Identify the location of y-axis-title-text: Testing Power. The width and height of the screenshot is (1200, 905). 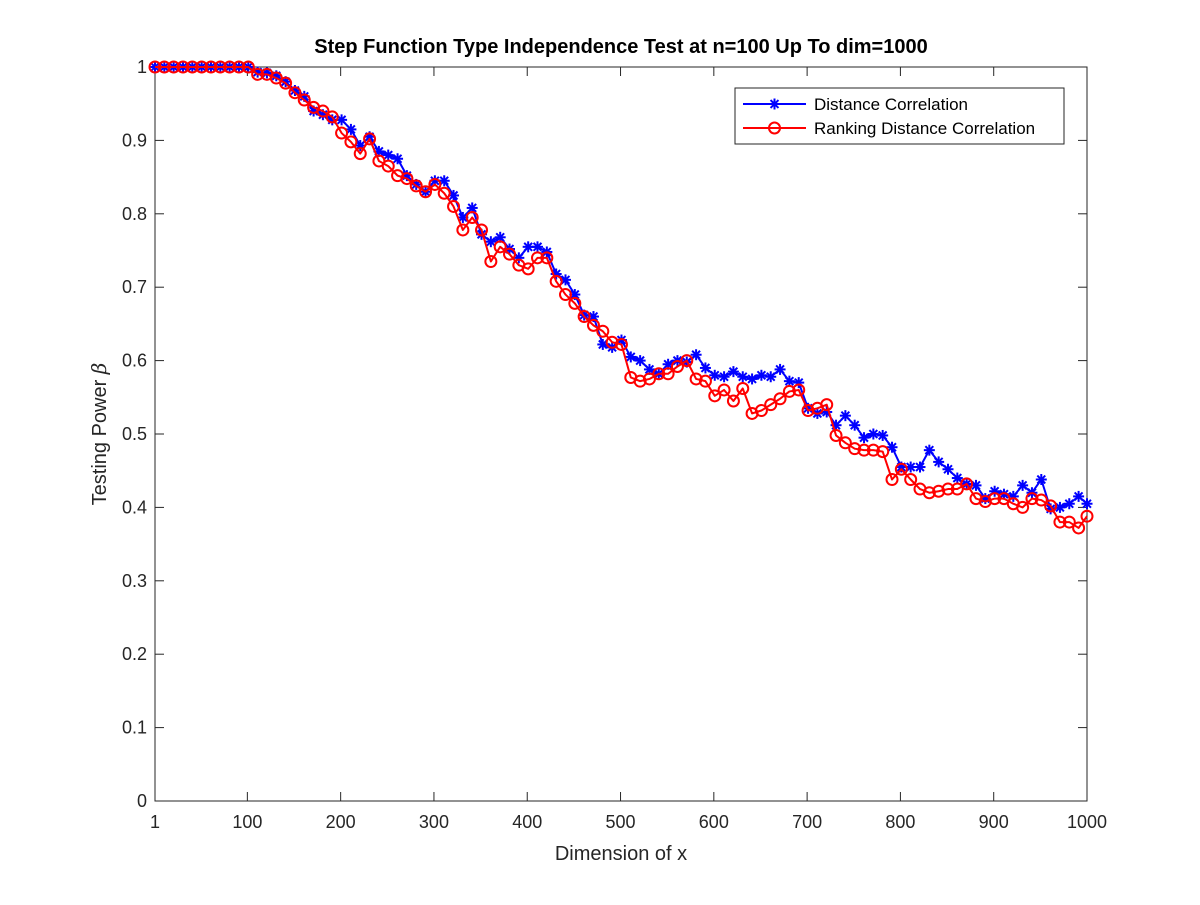
(100, 439).